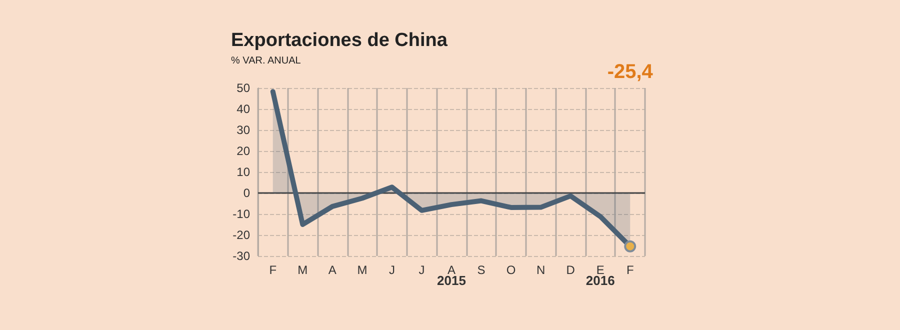 This screenshot has width=900, height=330. Describe the element at coordinates (243, 130) in the screenshot. I see `y-tick-label: 30` at that location.